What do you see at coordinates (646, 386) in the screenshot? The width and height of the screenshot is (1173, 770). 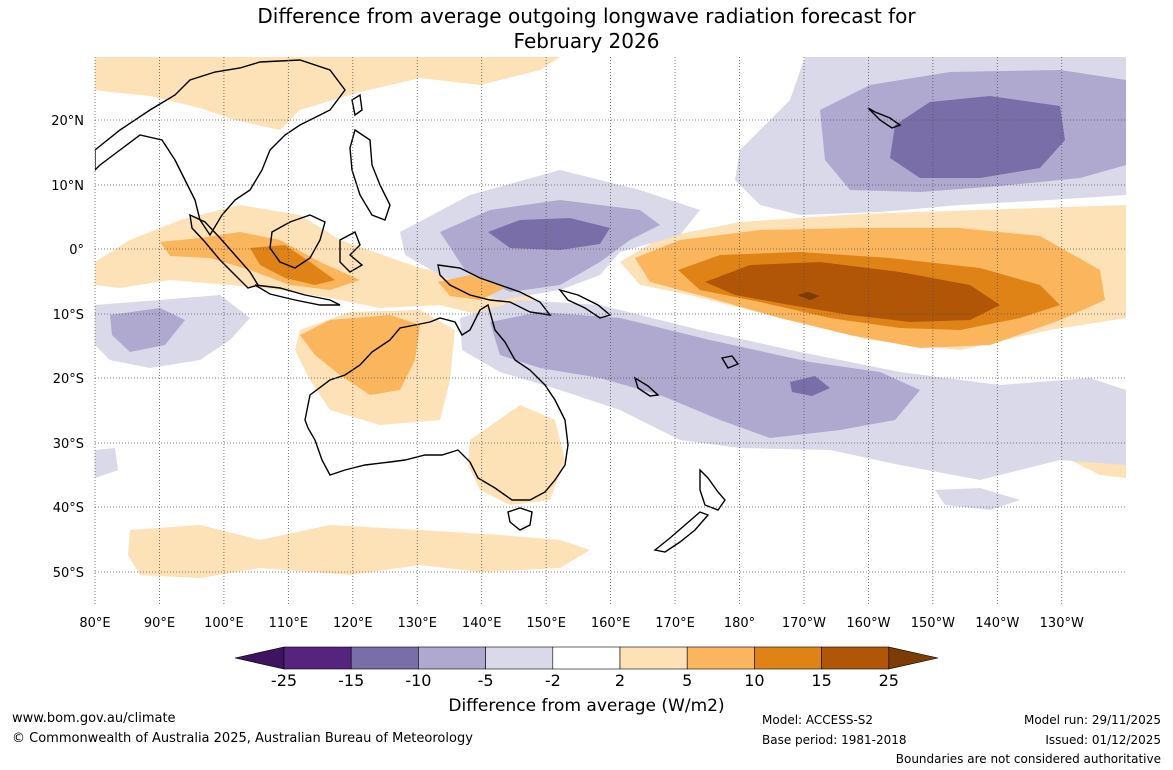 I see `new-caledonia-coastline` at bounding box center [646, 386].